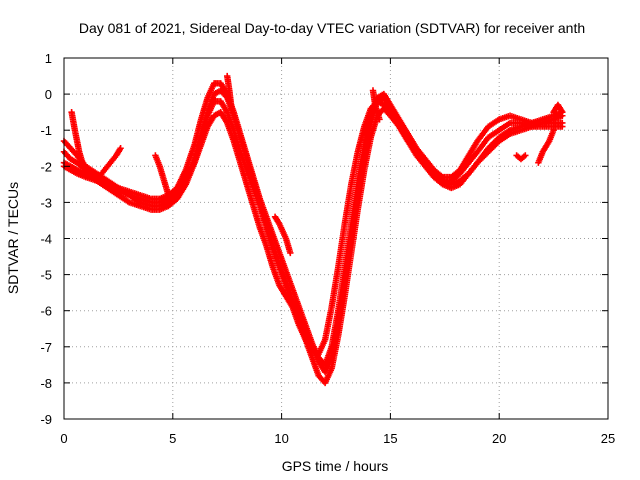  Describe the element at coordinates (48, 94) in the screenshot. I see `y-tick-label-0: 0` at that location.